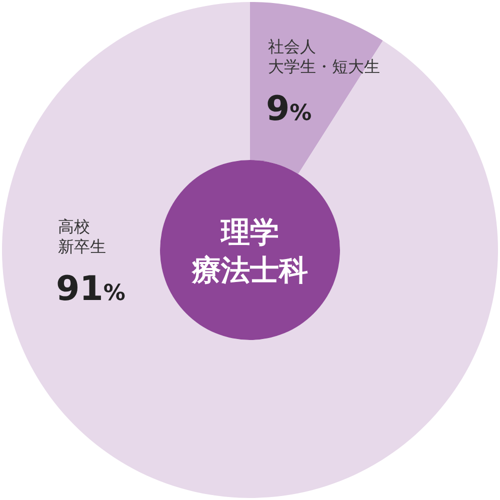  I want to click on data-label: 9%, so click(289, 109).